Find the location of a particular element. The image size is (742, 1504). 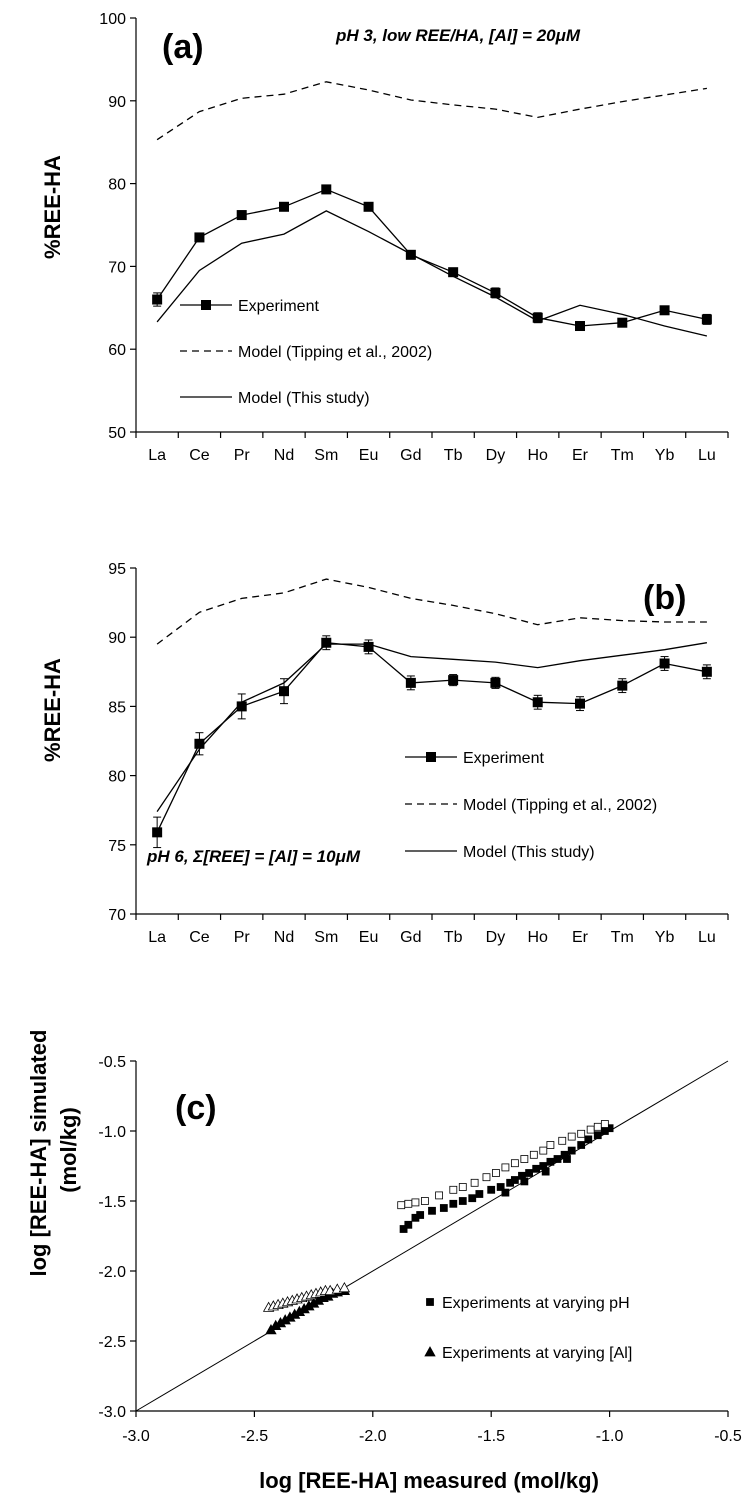

x-tick-label: Ho is located at coordinates (537, 455).